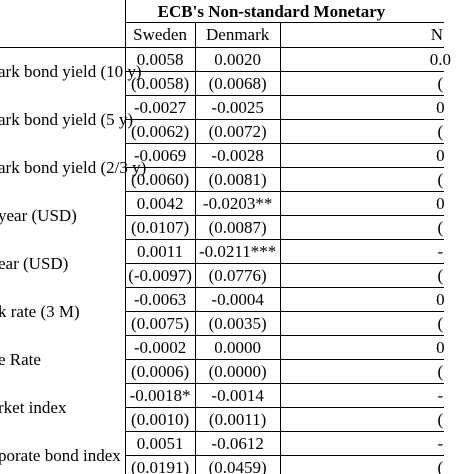 The height and width of the screenshot is (474, 474). I want to click on standard-error-cell-sweden: (0.0075), so click(160, 323).